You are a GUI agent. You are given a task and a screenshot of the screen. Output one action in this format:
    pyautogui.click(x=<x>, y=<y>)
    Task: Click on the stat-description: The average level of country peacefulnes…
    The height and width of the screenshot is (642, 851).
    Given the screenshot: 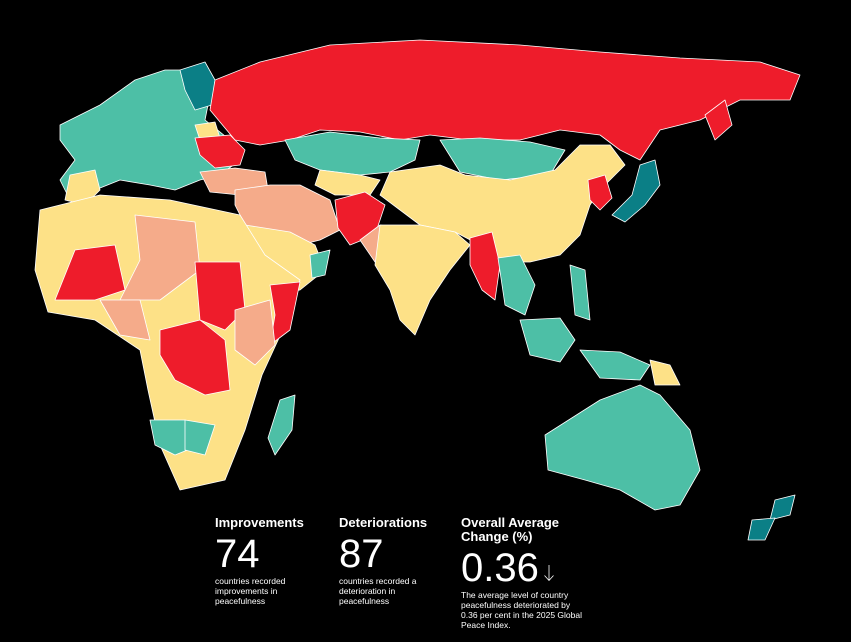 What is the action you would take?
    pyautogui.click(x=521, y=610)
    